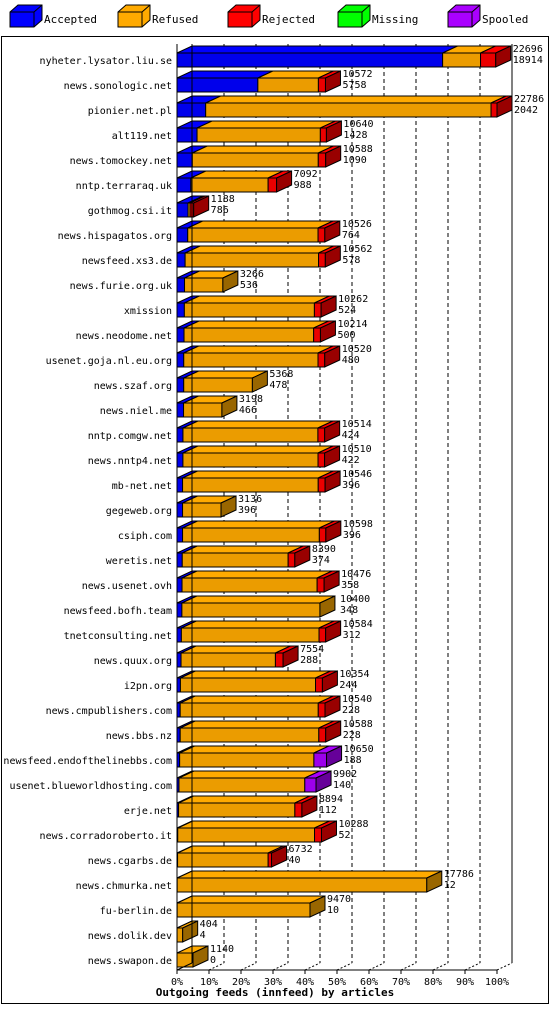  What do you see at coordinates (148, 686) in the screenshot?
I see `category-label: i2pn.org` at bounding box center [148, 686].